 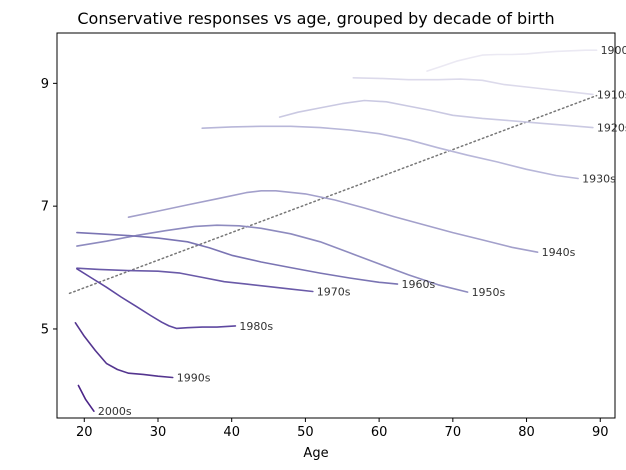 I want to click on series-line-1920s, so click(x=436, y=114).